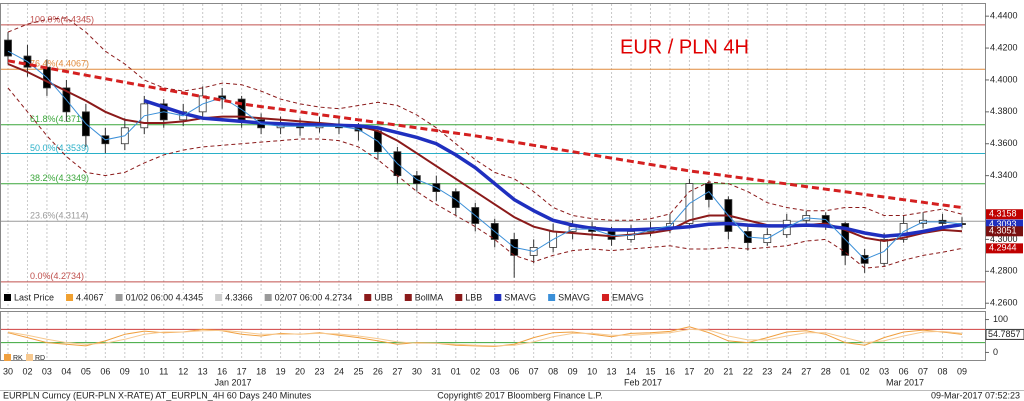 The image size is (1024, 401). What do you see at coordinates (8, 48) in the screenshot?
I see `candle-body` at bounding box center [8, 48].